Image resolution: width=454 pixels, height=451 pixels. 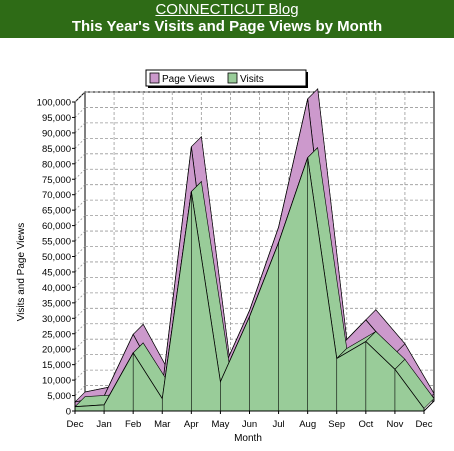 What do you see at coordinates (56, 334) in the screenshot?
I see `y-tick-label: 25,000` at bounding box center [56, 334].